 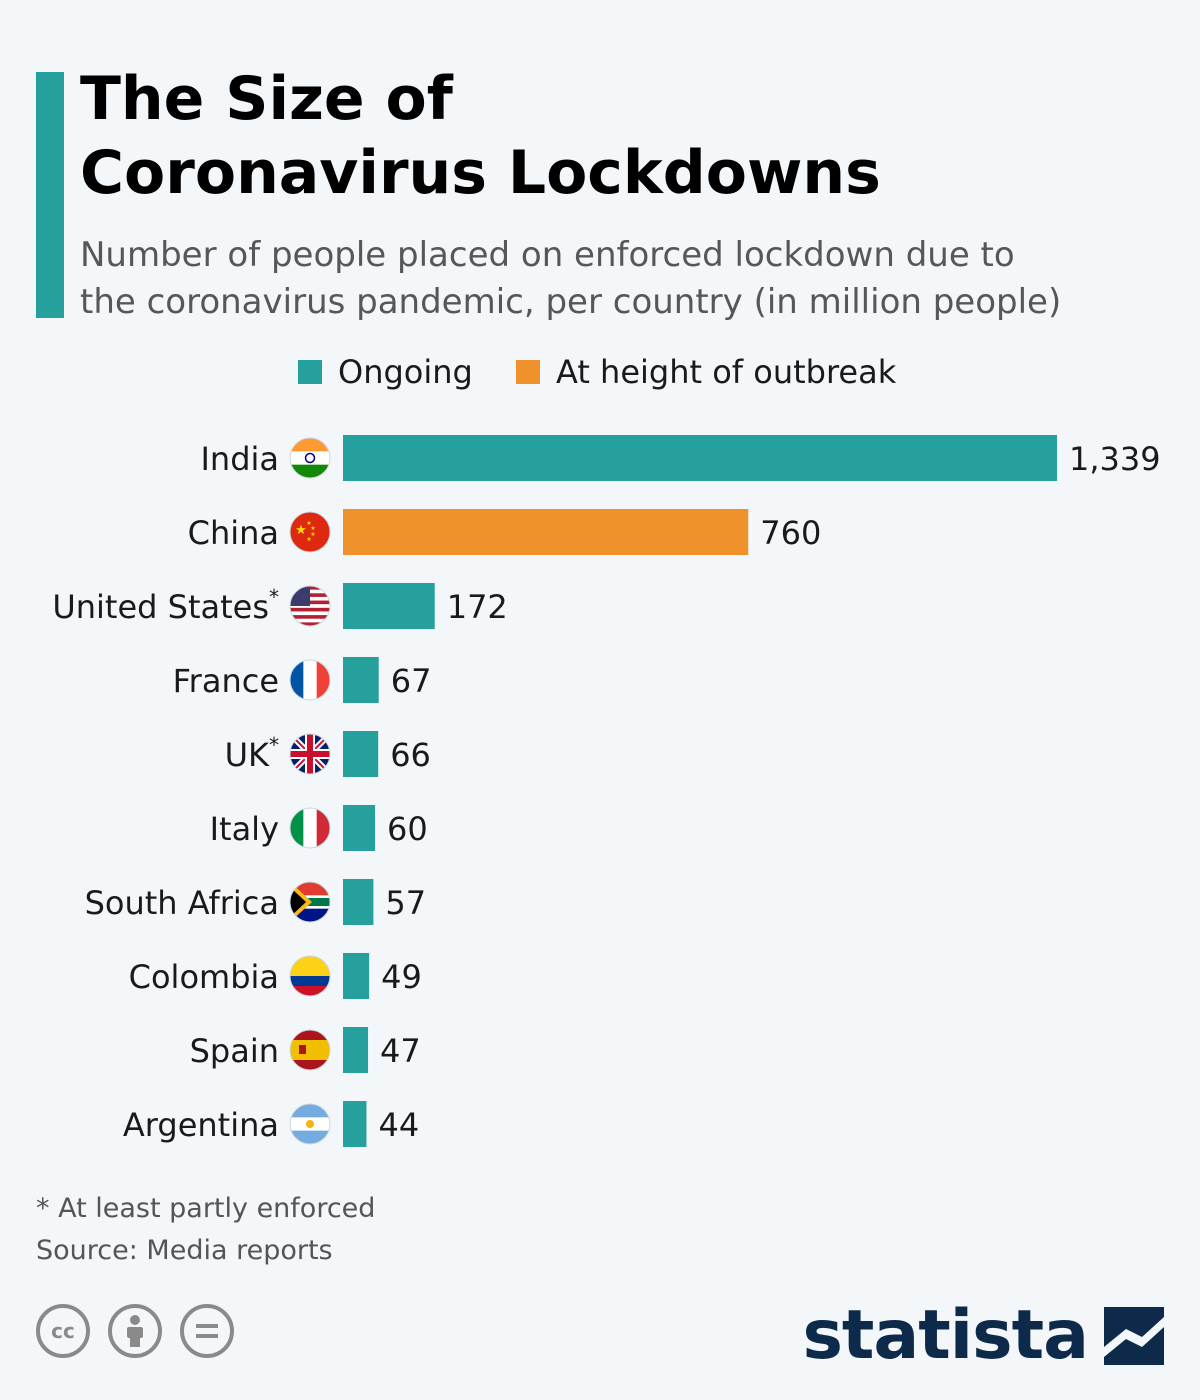 I want to click on value-label: 1,339, so click(x=1115, y=459).